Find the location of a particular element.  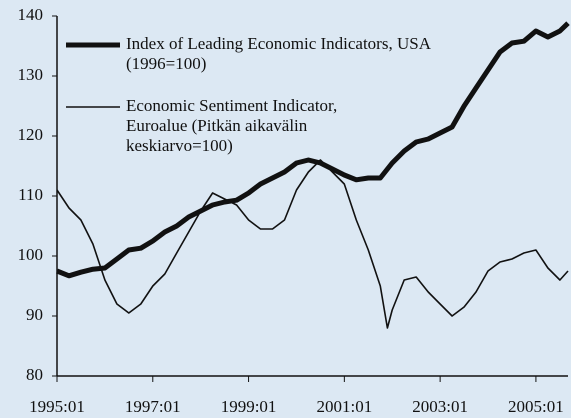

x-tick-label: 2003:01 is located at coordinates (440, 406).